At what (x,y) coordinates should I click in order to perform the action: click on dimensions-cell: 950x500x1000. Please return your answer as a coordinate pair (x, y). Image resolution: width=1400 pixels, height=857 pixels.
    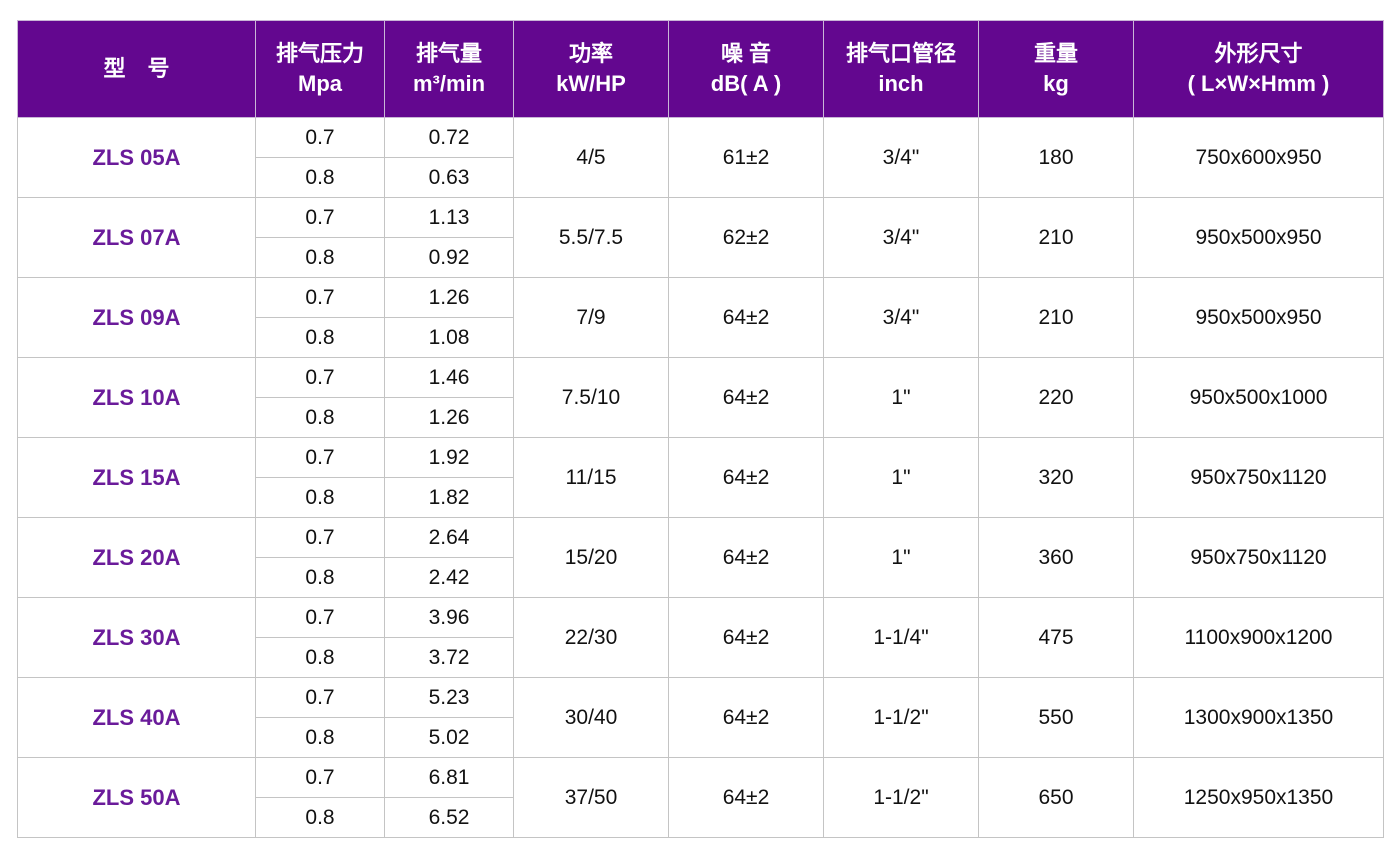
    Looking at the image, I should click on (1258, 397).